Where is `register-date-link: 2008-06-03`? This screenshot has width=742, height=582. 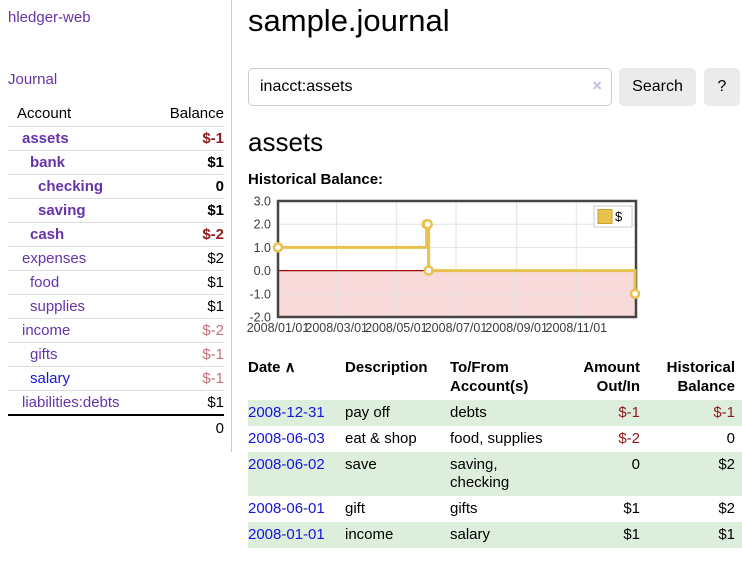
register-date-link: 2008-06-03 is located at coordinates (286, 438).